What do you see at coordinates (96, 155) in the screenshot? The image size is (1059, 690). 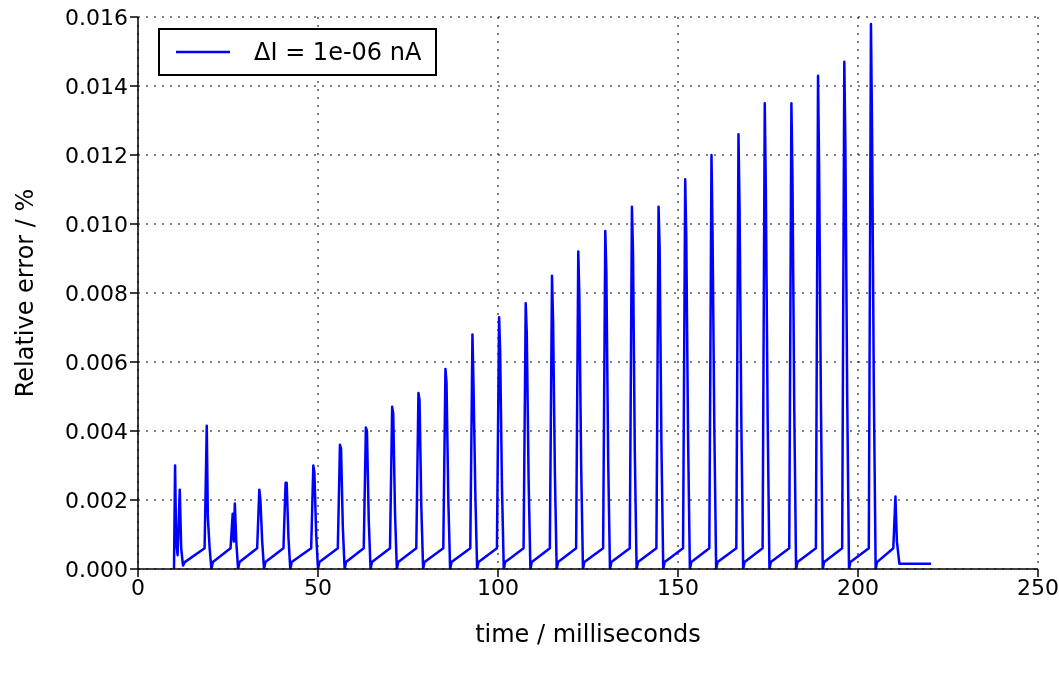 I see `y-tick-label: 0.012` at bounding box center [96, 155].